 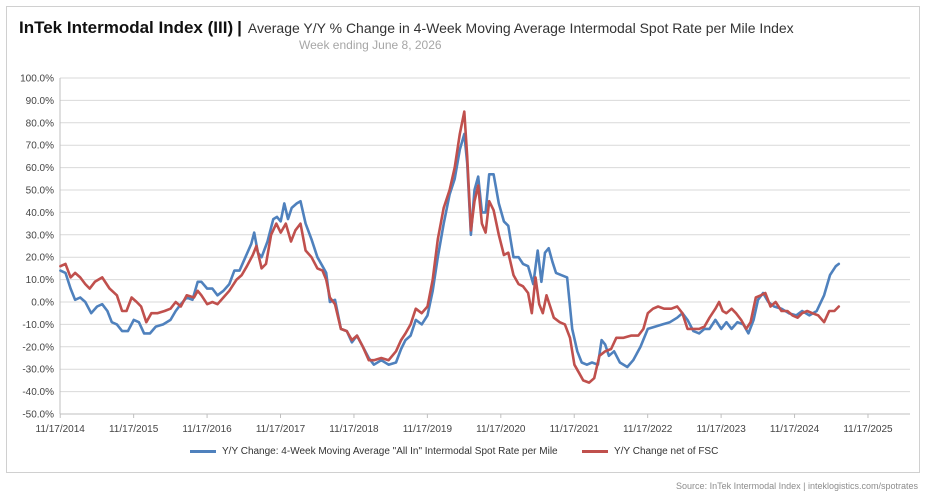 What do you see at coordinates (354, 429) in the screenshot?
I see `x-tick-label: 11/17/2018` at bounding box center [354, 429].